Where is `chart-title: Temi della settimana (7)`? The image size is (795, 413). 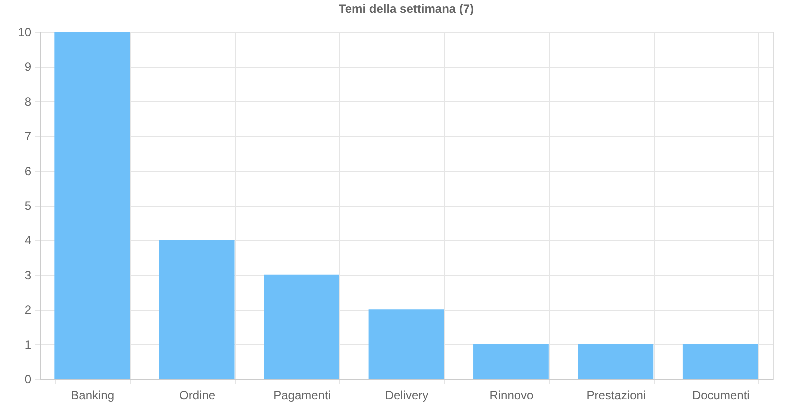 chart-title: Temi della settimana (7) is located at coordinates (406, 9).